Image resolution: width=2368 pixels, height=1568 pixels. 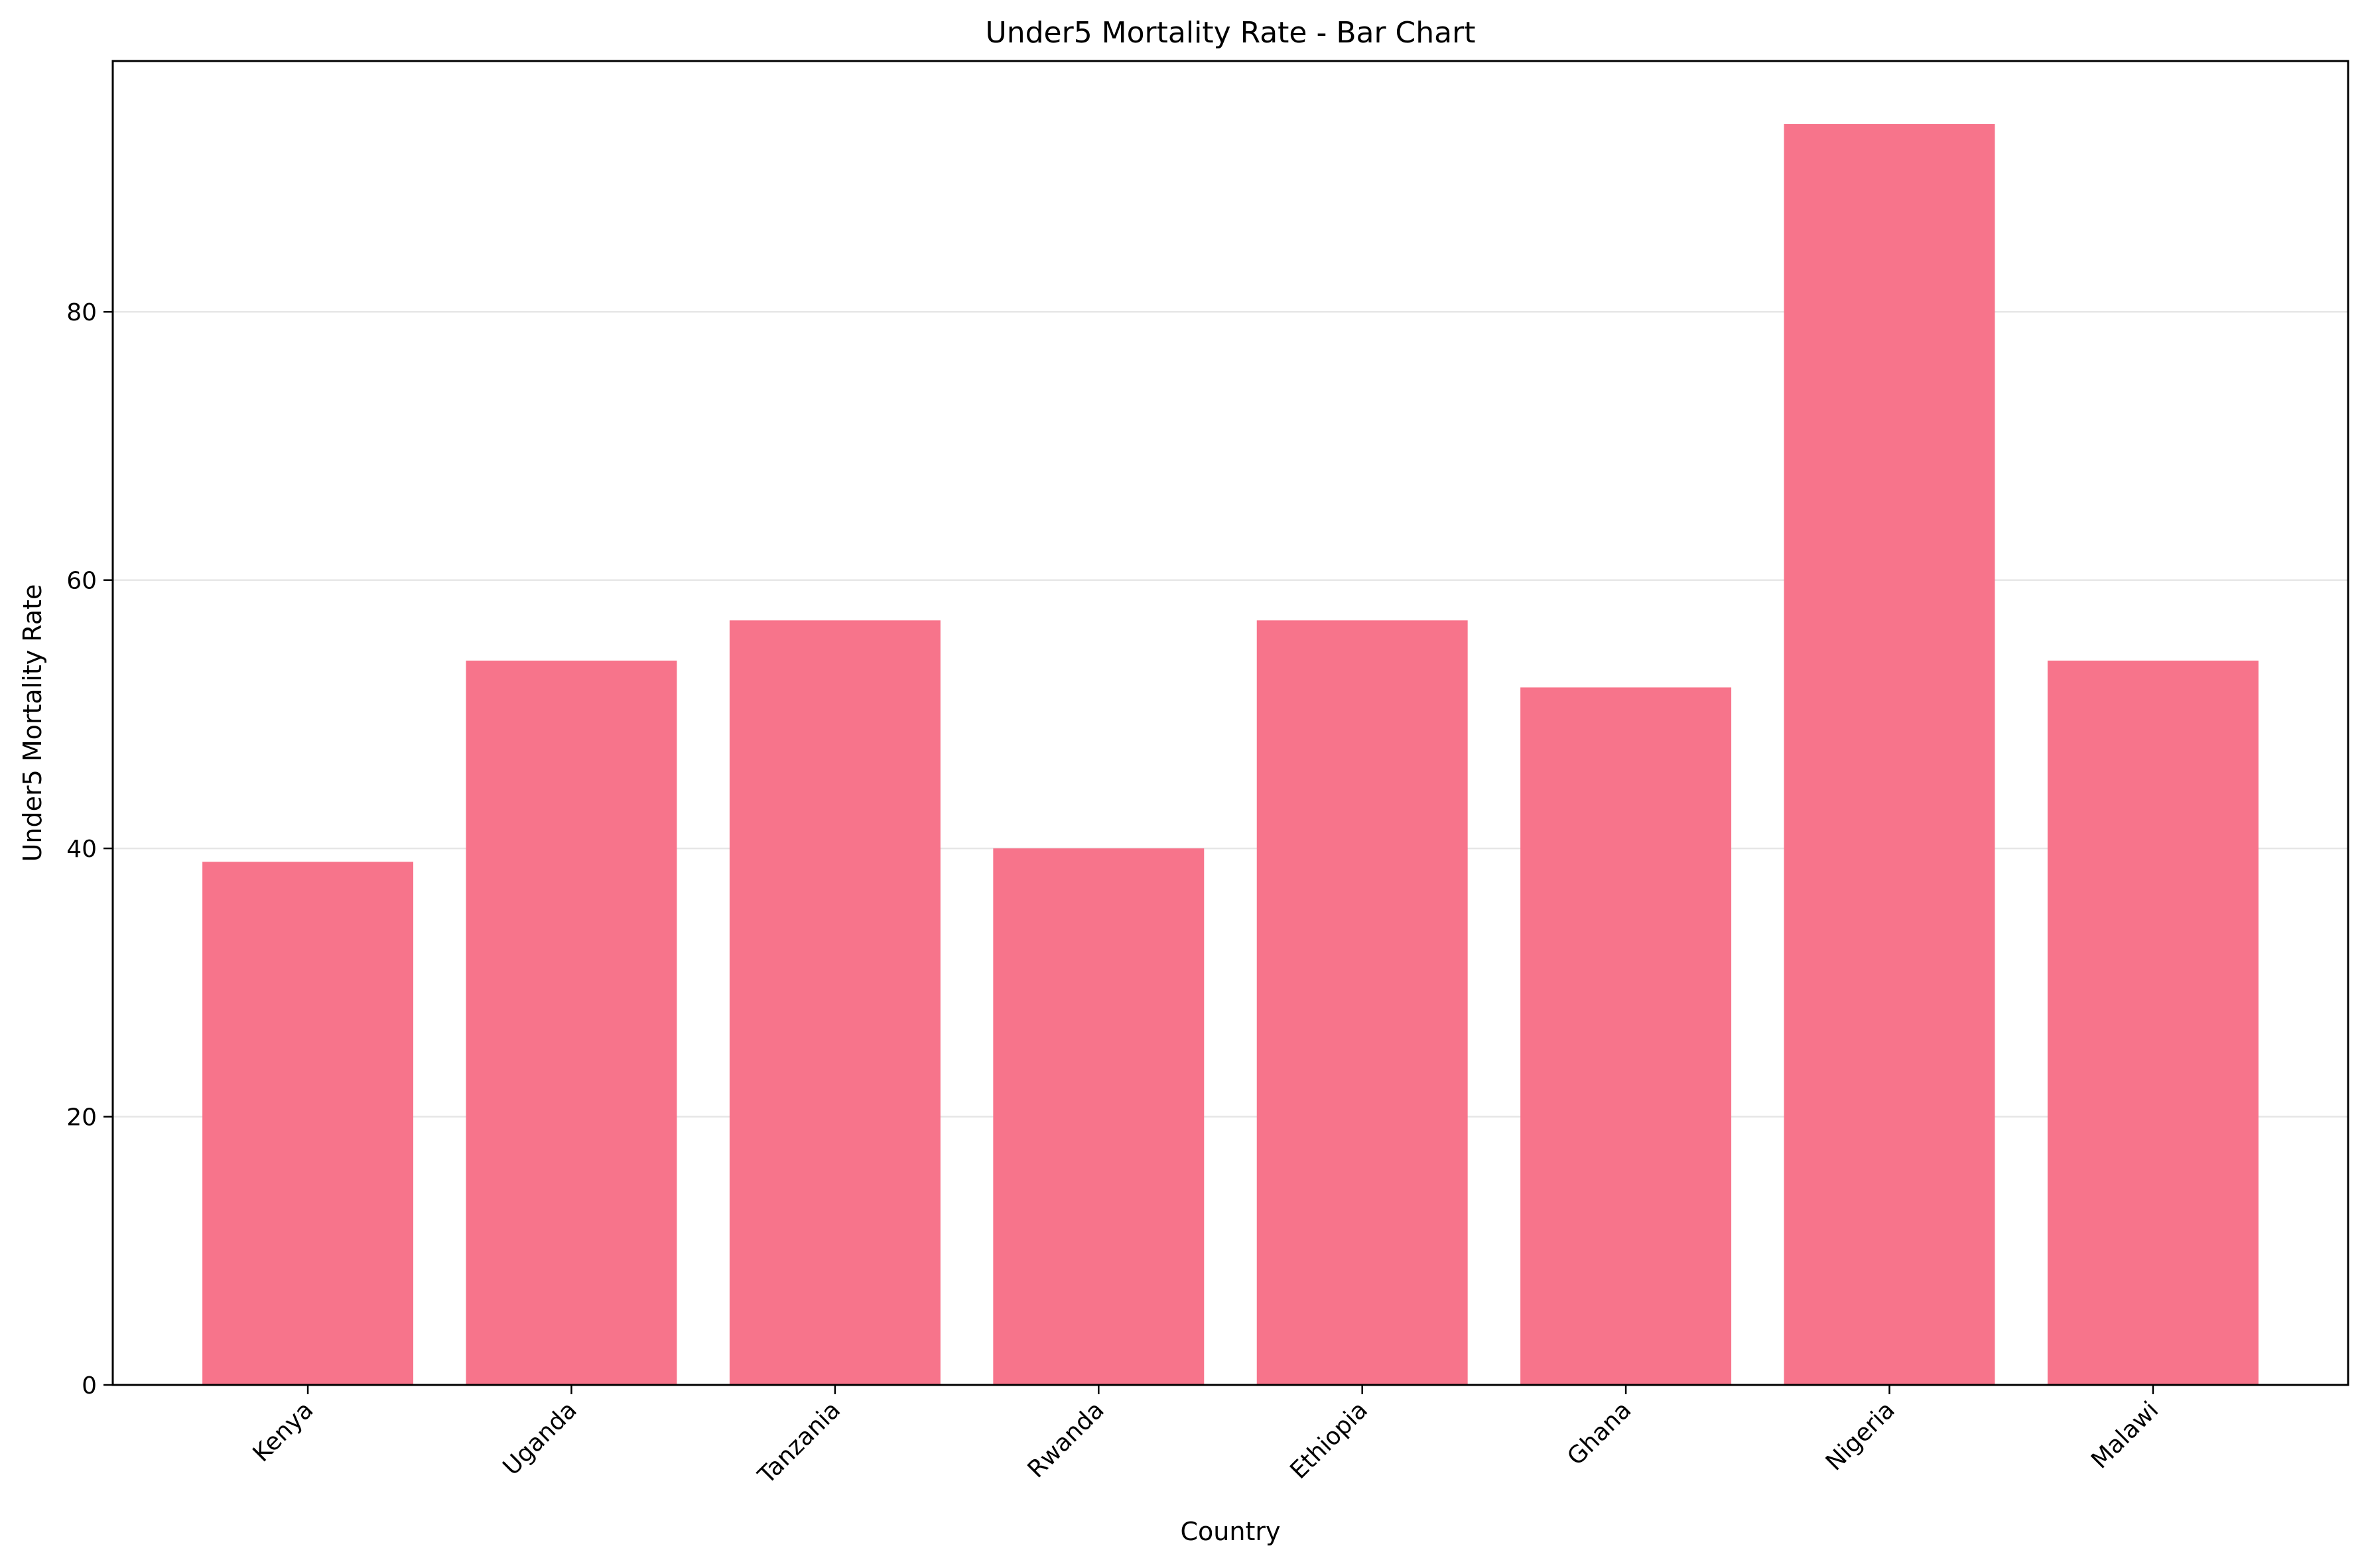 What do you see at coordinates (1329, 1440) in the screenshot?
I see `x-tick-label-ethiopia: Ethiopia` at bounding box center [1329, 1440].